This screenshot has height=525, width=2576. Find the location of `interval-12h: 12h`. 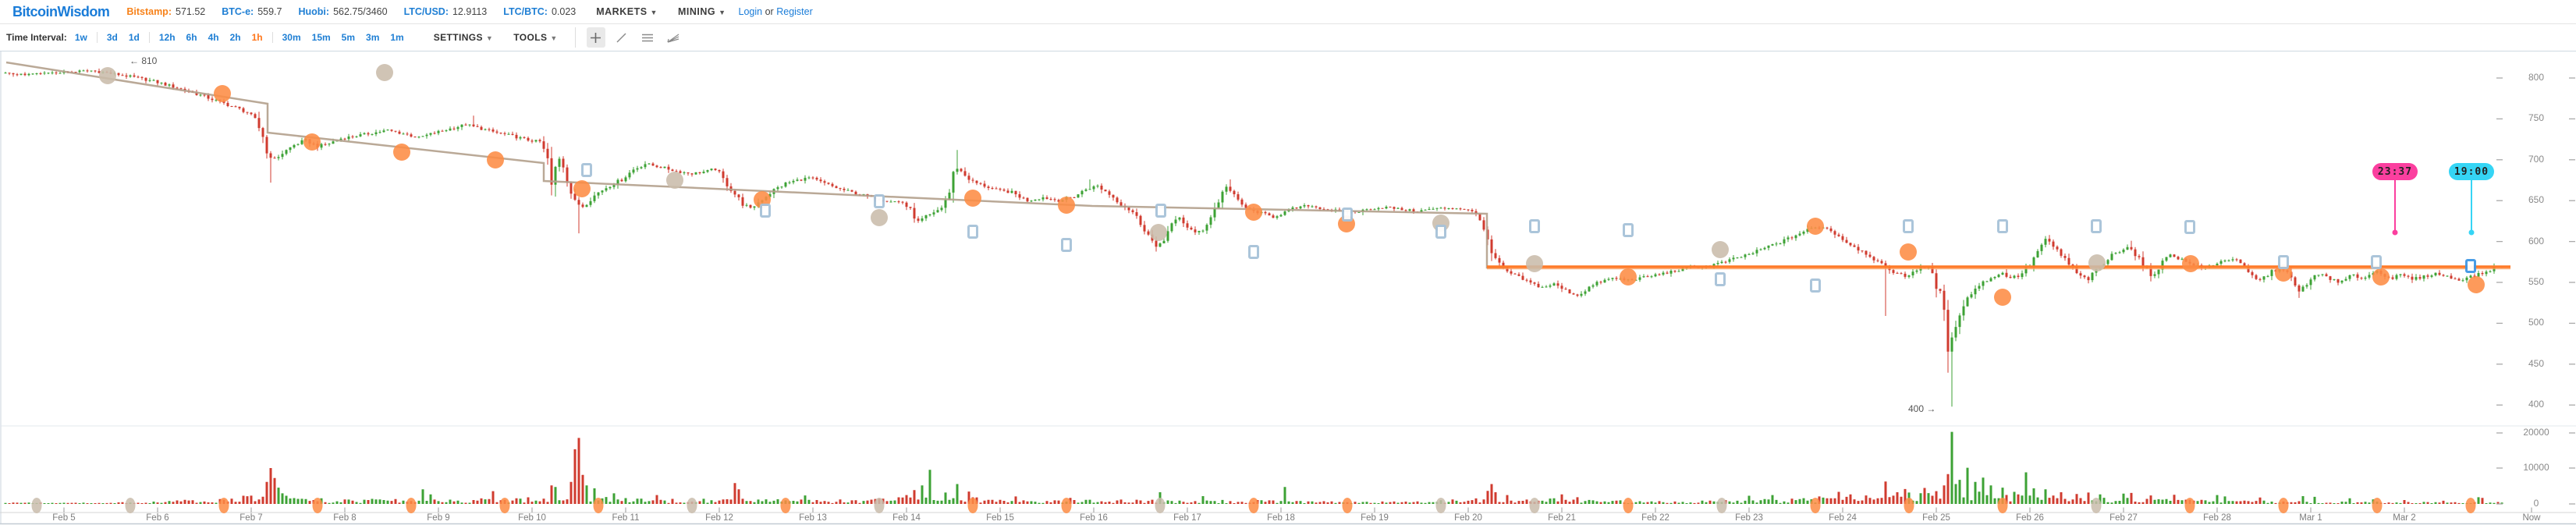

interval-12h: 12h is located at coordinates (167, 37).